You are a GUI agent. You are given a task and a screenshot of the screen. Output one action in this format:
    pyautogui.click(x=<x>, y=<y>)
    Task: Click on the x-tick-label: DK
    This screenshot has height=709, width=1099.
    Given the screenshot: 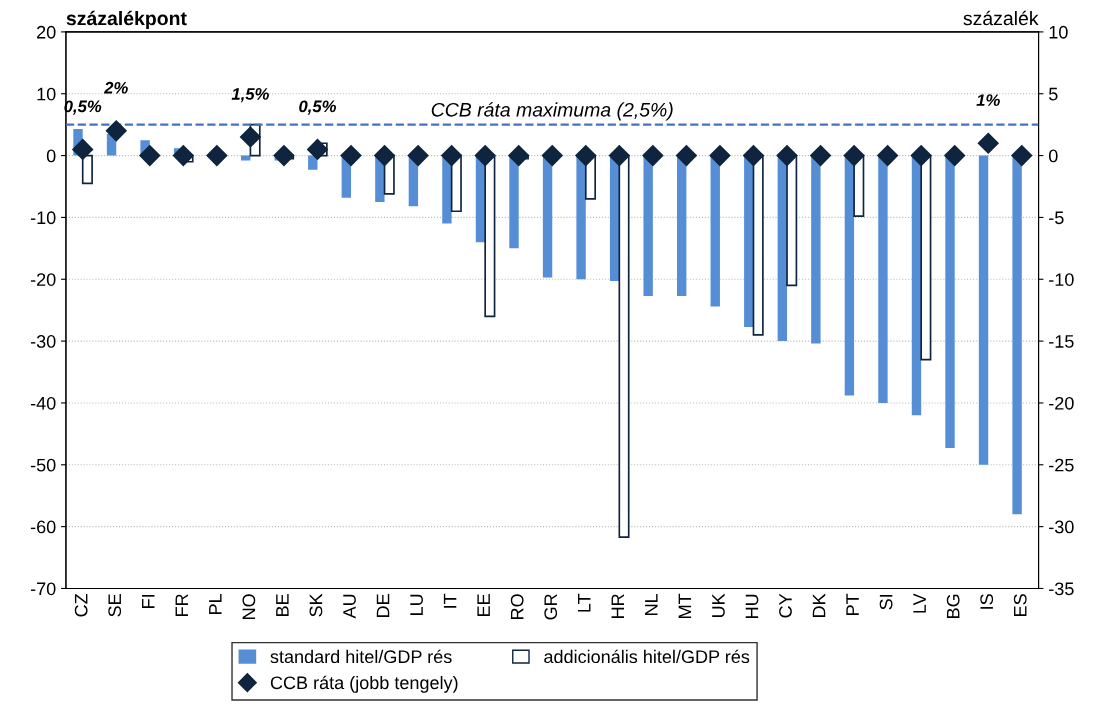 What is the action you would take?
    pyautogui.click(x=819, y=605)
    